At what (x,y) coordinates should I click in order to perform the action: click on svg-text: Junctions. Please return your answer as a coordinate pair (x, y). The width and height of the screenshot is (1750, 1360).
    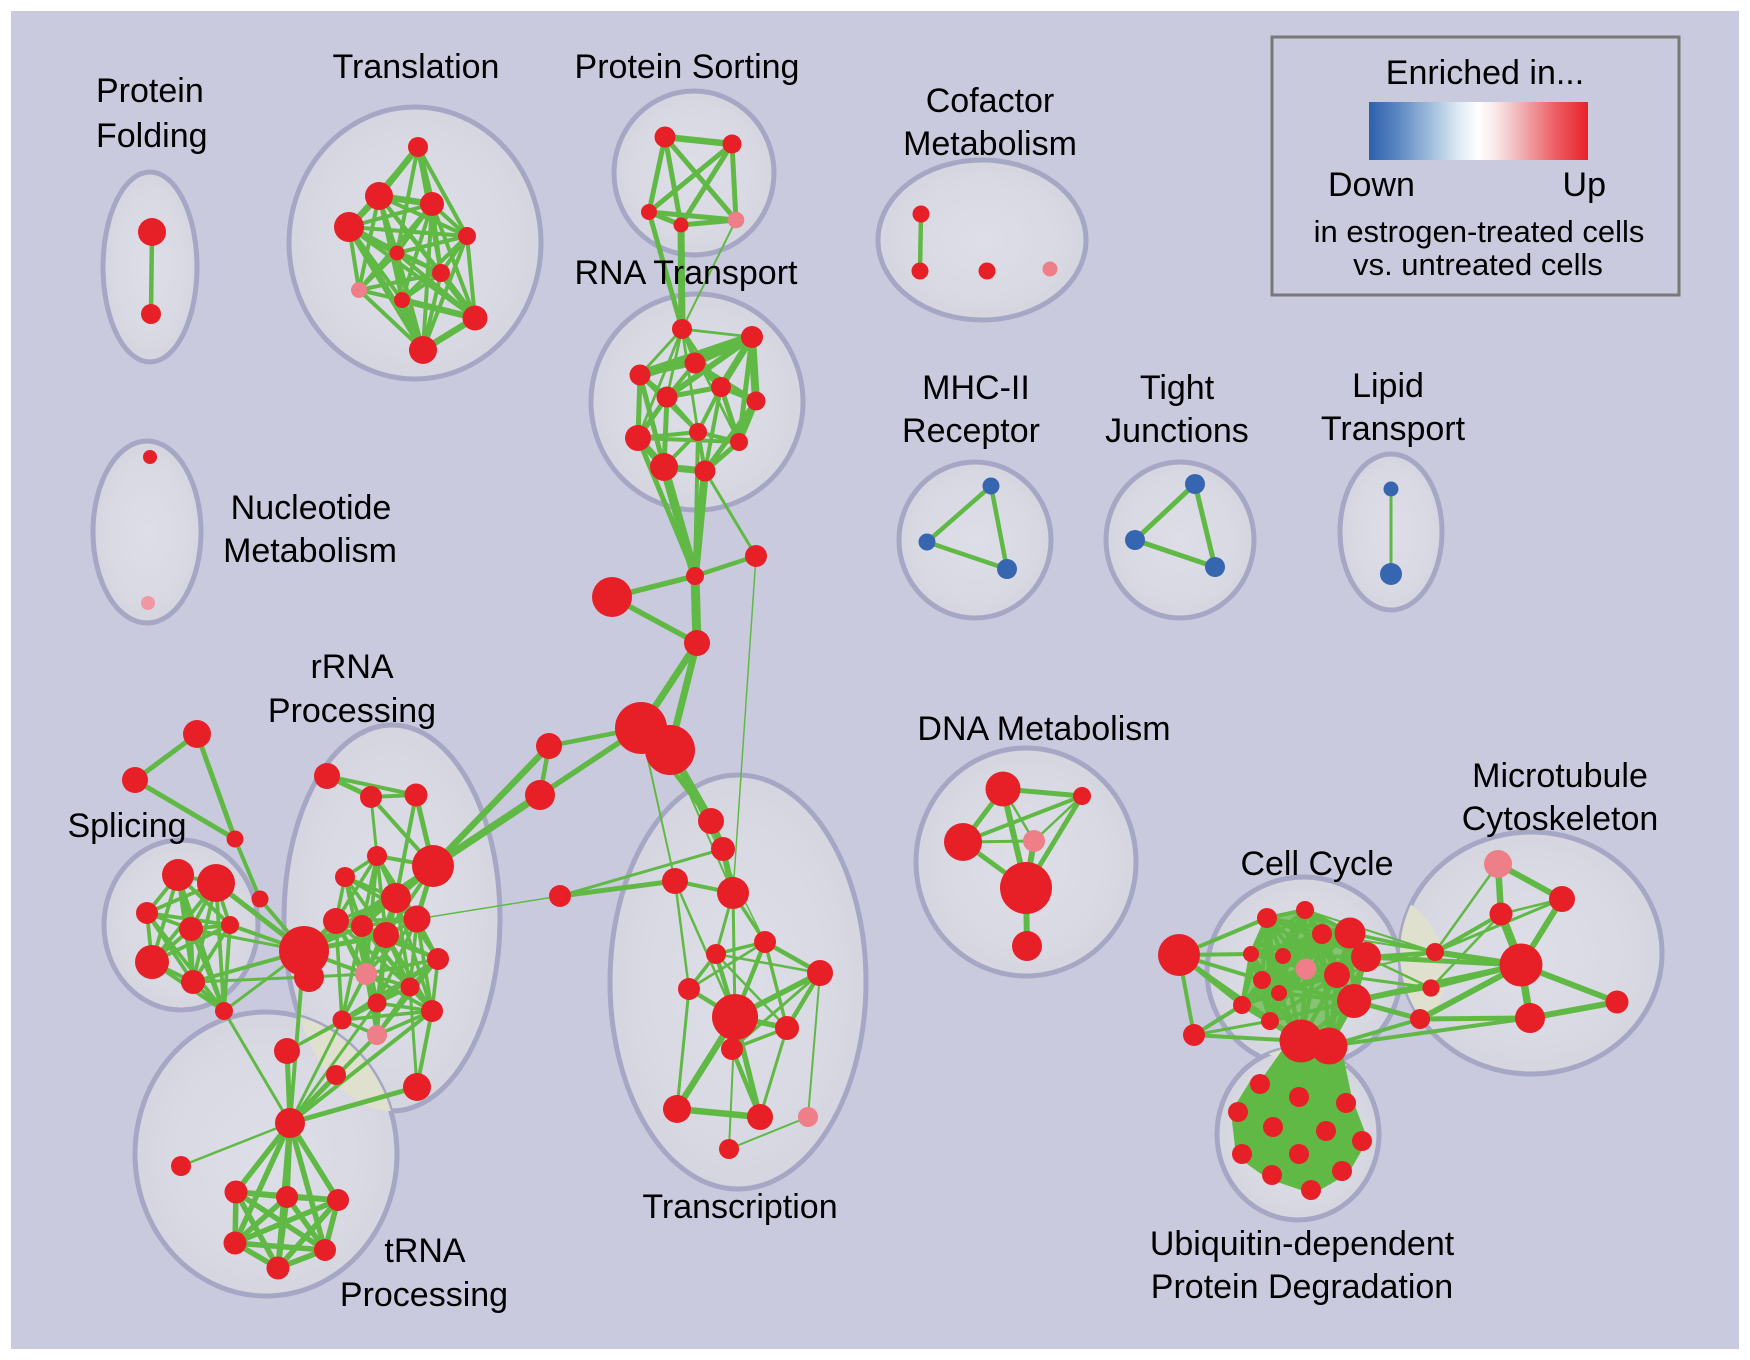
    Looking at the image, I should click on (1177, 431).